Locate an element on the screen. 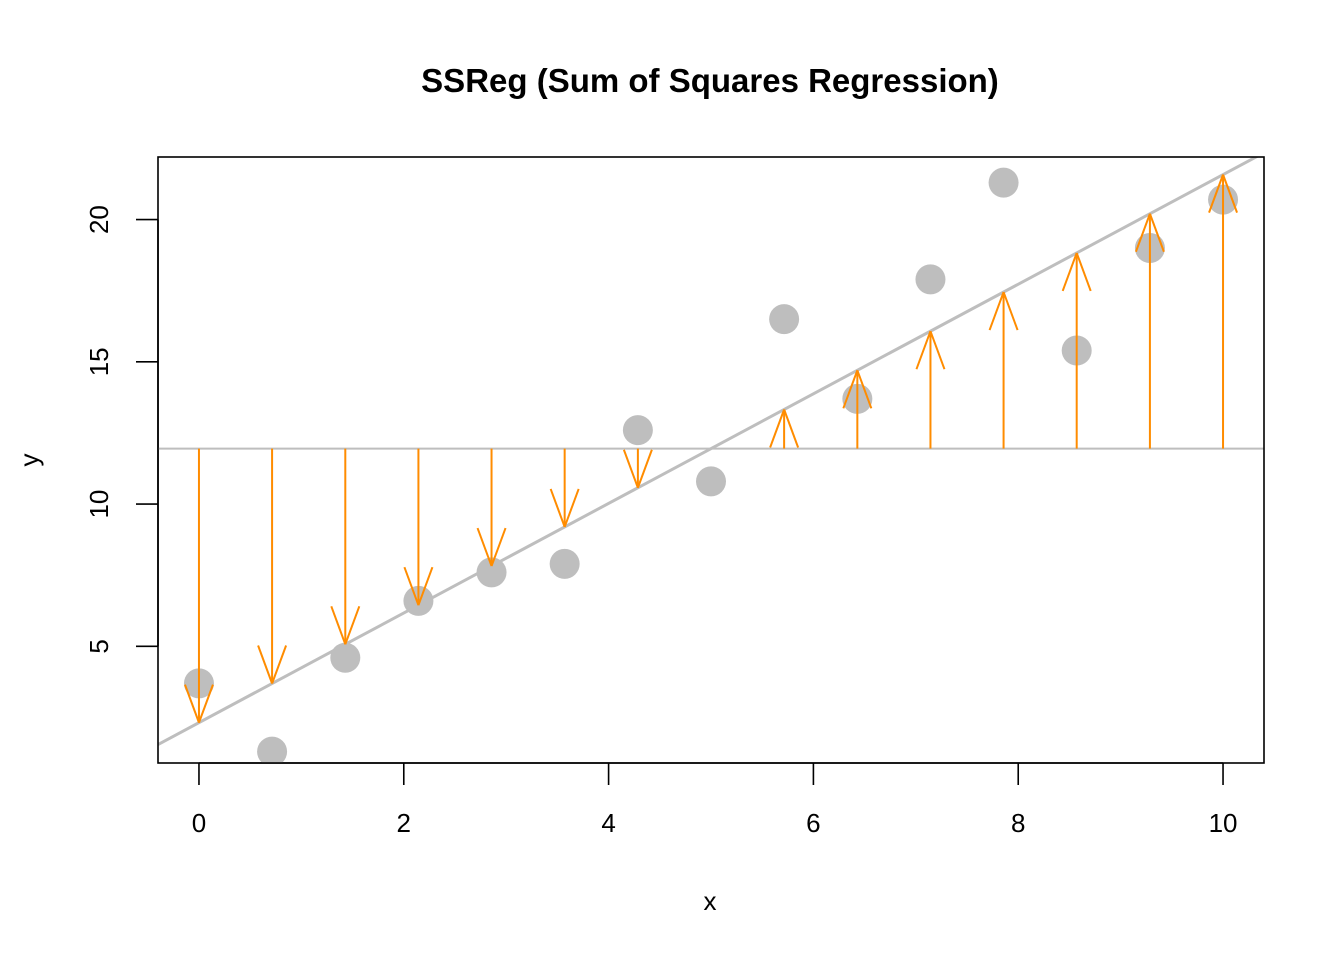  x-tick-label: 0 is located at coordinates (199, 823).